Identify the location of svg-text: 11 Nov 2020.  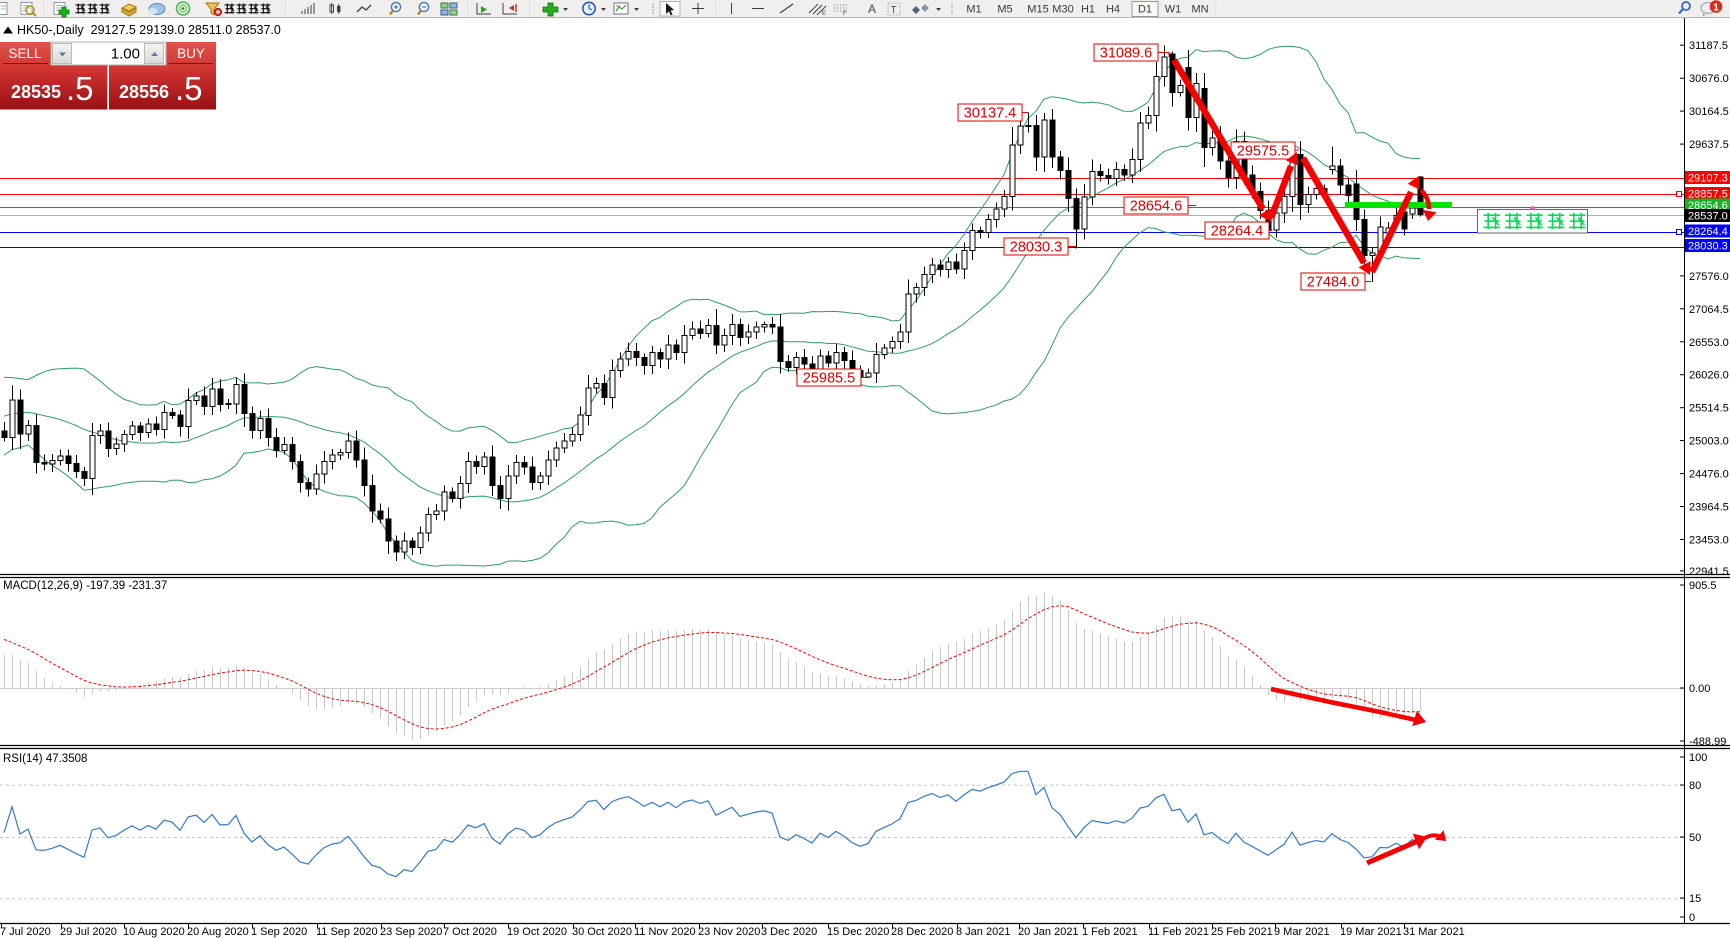
(665, 932).